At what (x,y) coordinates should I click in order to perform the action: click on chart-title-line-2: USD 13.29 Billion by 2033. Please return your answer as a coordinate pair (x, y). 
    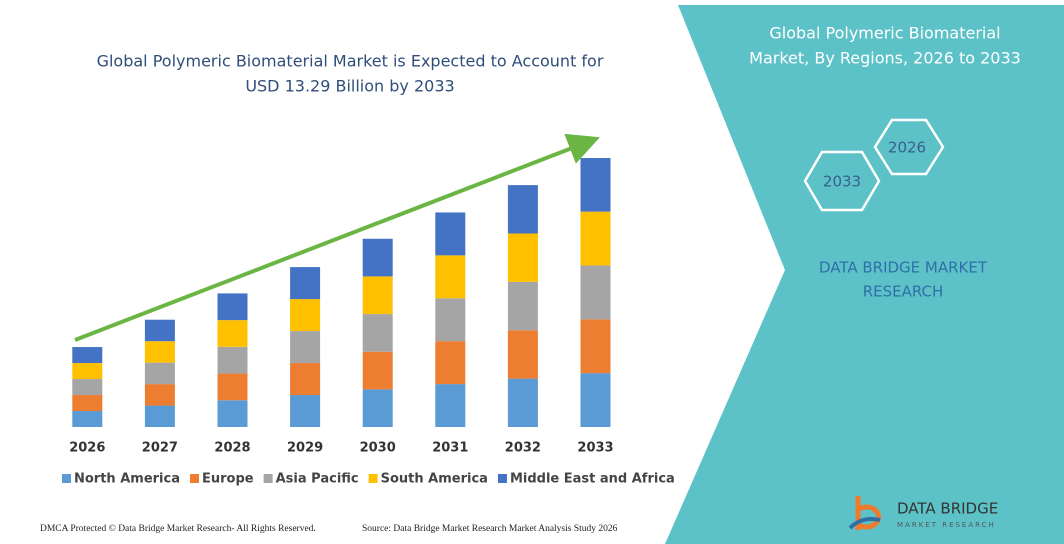
    Looking at the image, I should click on (349, 86).